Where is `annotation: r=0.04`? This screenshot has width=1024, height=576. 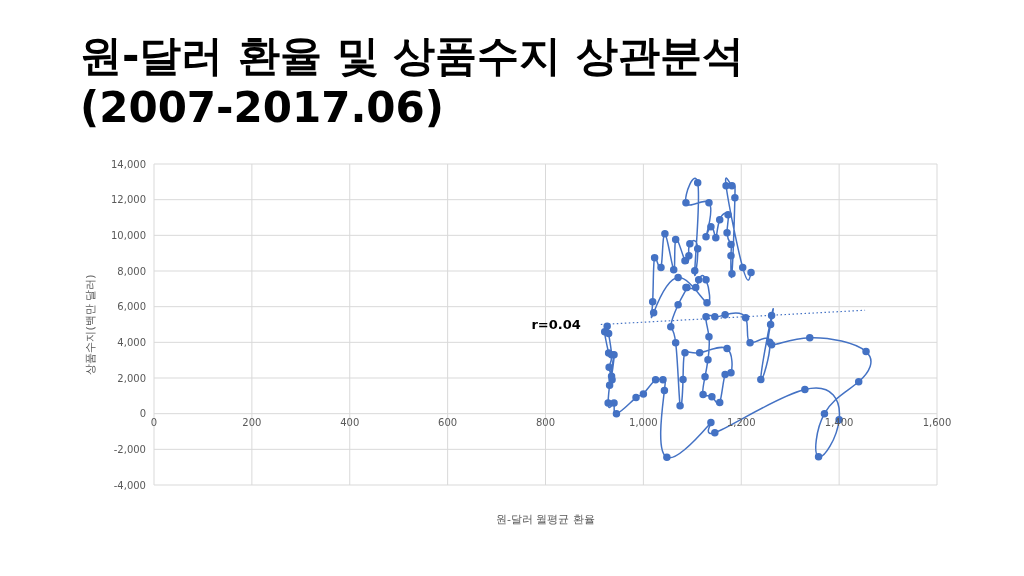 annotation: r=0.04 is located at coordinates (556, 325).